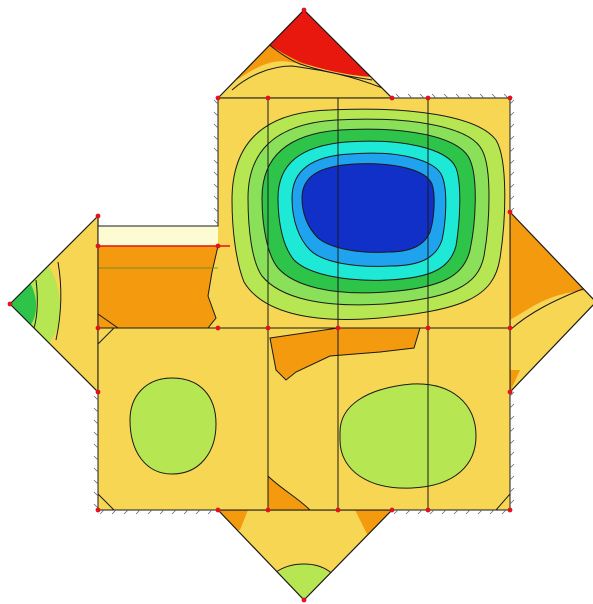 The height and width of the screenshot is (604, 593). I want to click on upper-left-panel, so click(163, 277).